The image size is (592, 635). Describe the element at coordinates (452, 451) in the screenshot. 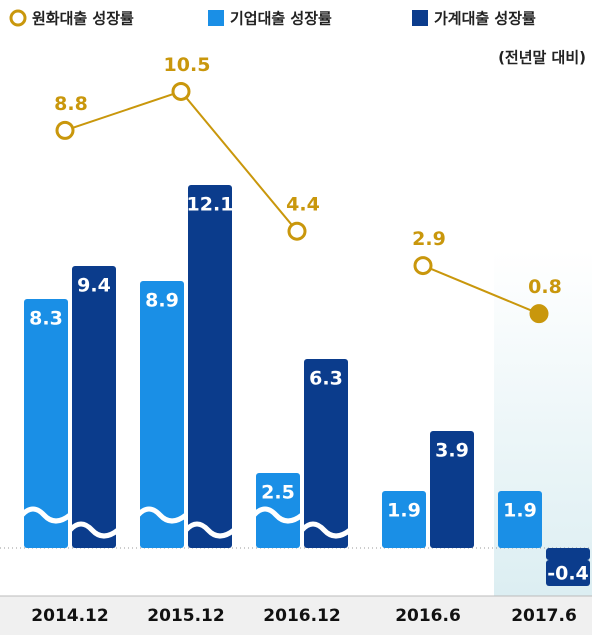

I see `value-label: 3.9` at that location.